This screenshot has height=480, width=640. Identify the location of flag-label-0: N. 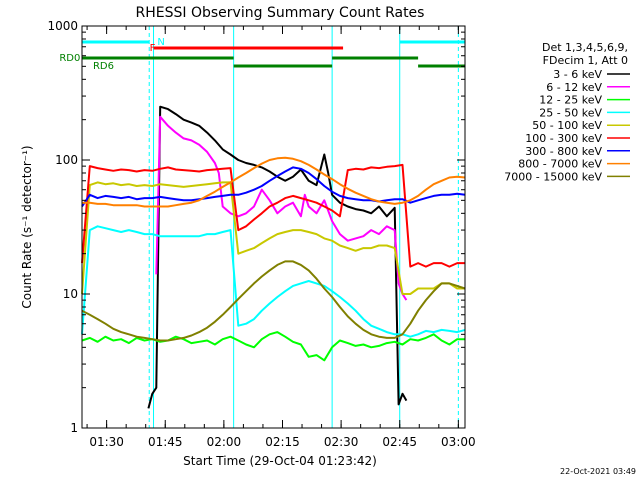
(160, 42).